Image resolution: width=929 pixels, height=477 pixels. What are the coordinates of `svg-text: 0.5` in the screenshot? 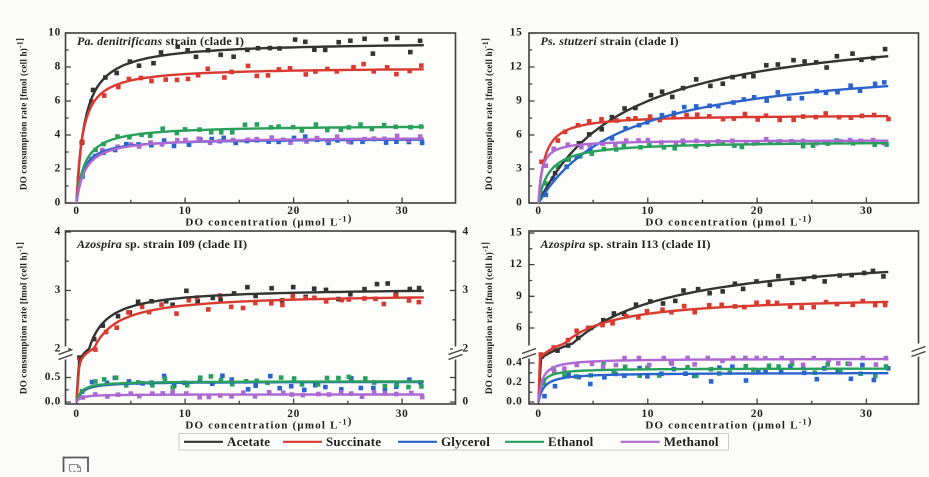 It's located at (53, 377).